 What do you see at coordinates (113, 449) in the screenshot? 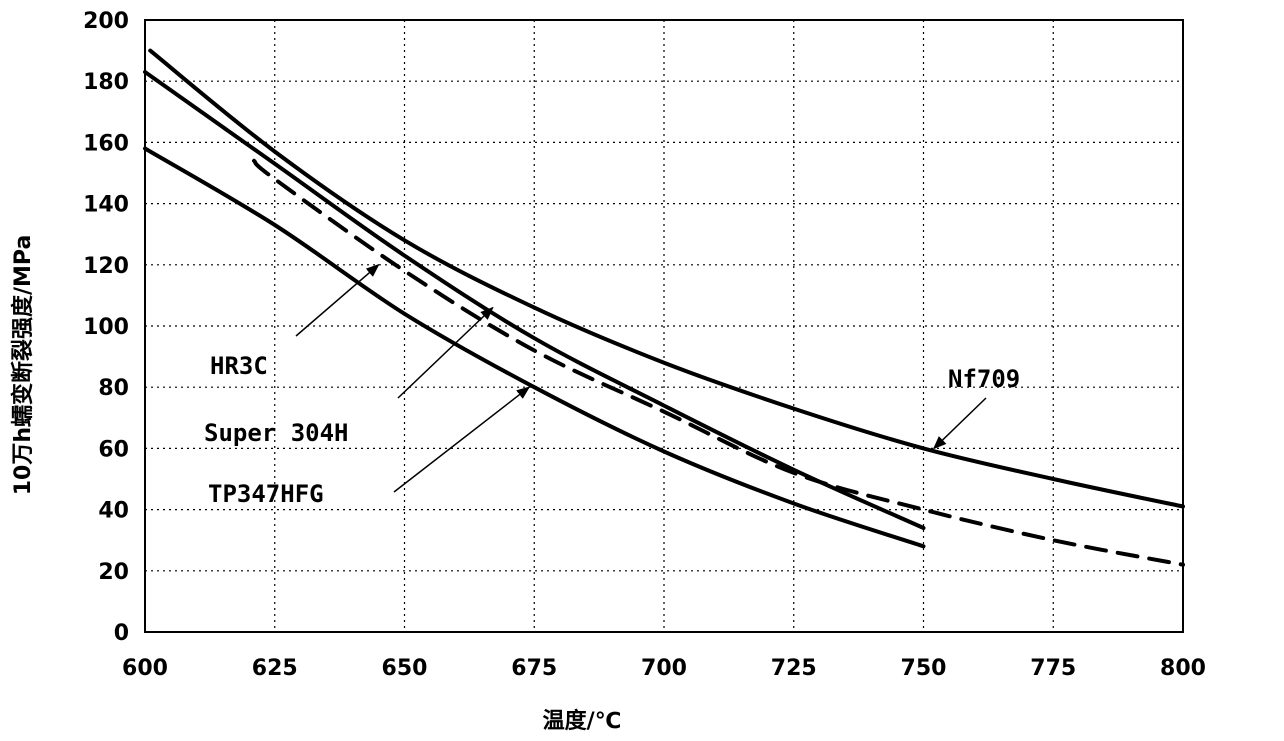
I see `y-tick-label: 60` at bounding box center [113, 449].